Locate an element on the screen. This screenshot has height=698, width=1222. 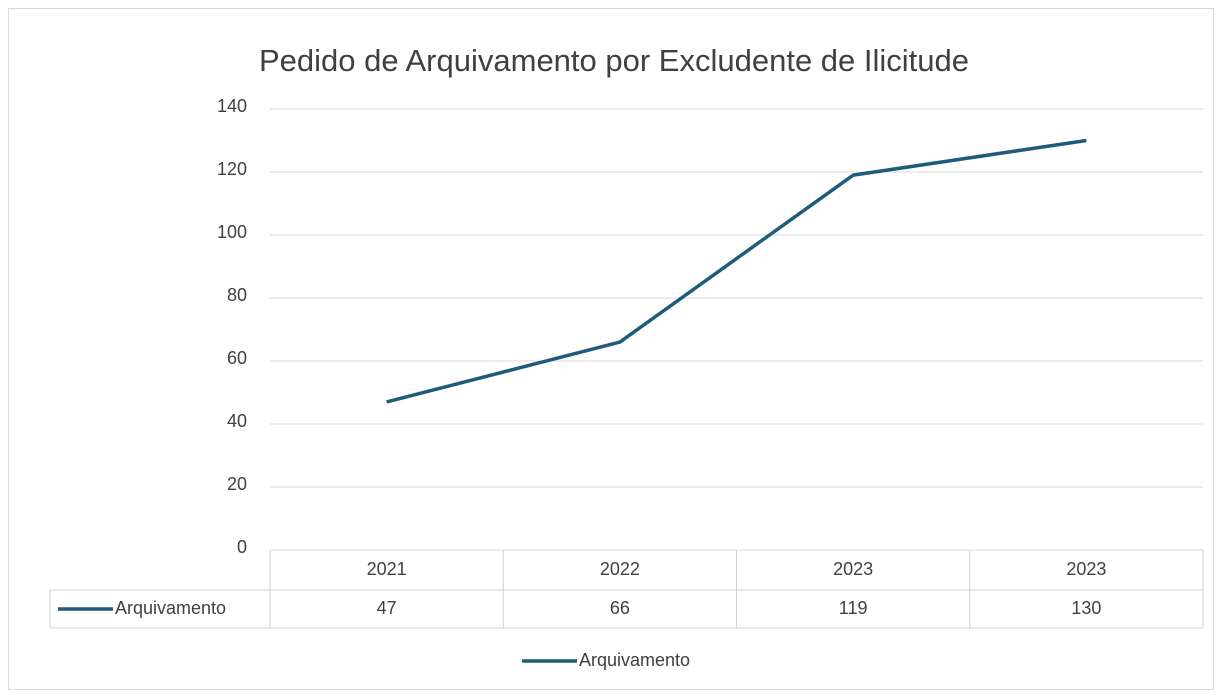
table-value: 47 is located at coordinates (387, 608).